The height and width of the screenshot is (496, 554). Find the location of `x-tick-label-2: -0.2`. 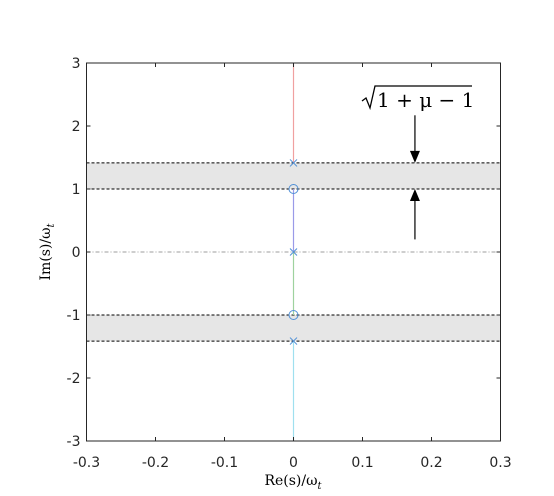

x-tick-label-2: -0.2 is located at coordinates (155, 463).